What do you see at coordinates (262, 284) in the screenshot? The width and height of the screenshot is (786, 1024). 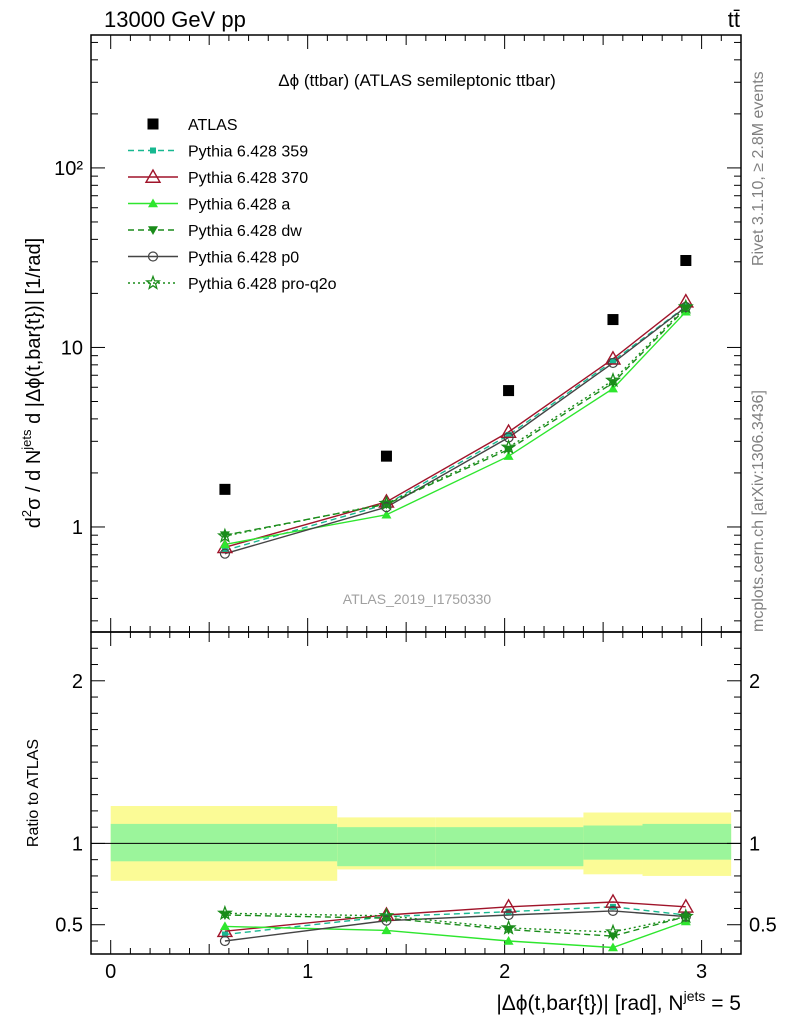 I see `legend-label: Pythia 6.428 pro-q2o` at bounding box center [262, 284].